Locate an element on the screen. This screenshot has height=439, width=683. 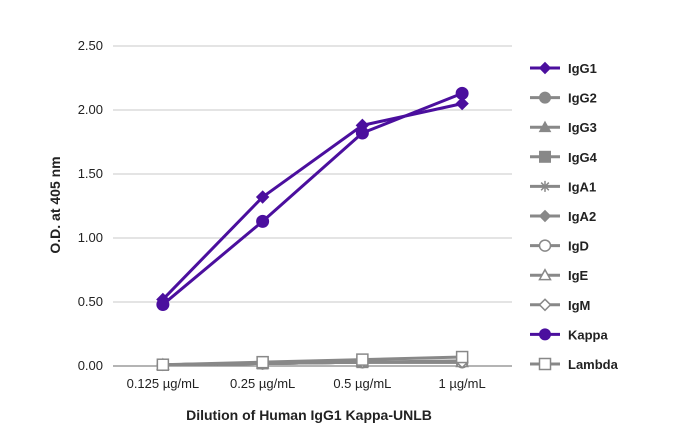
legend-marker-kappa is located at coordinates (545, 334).